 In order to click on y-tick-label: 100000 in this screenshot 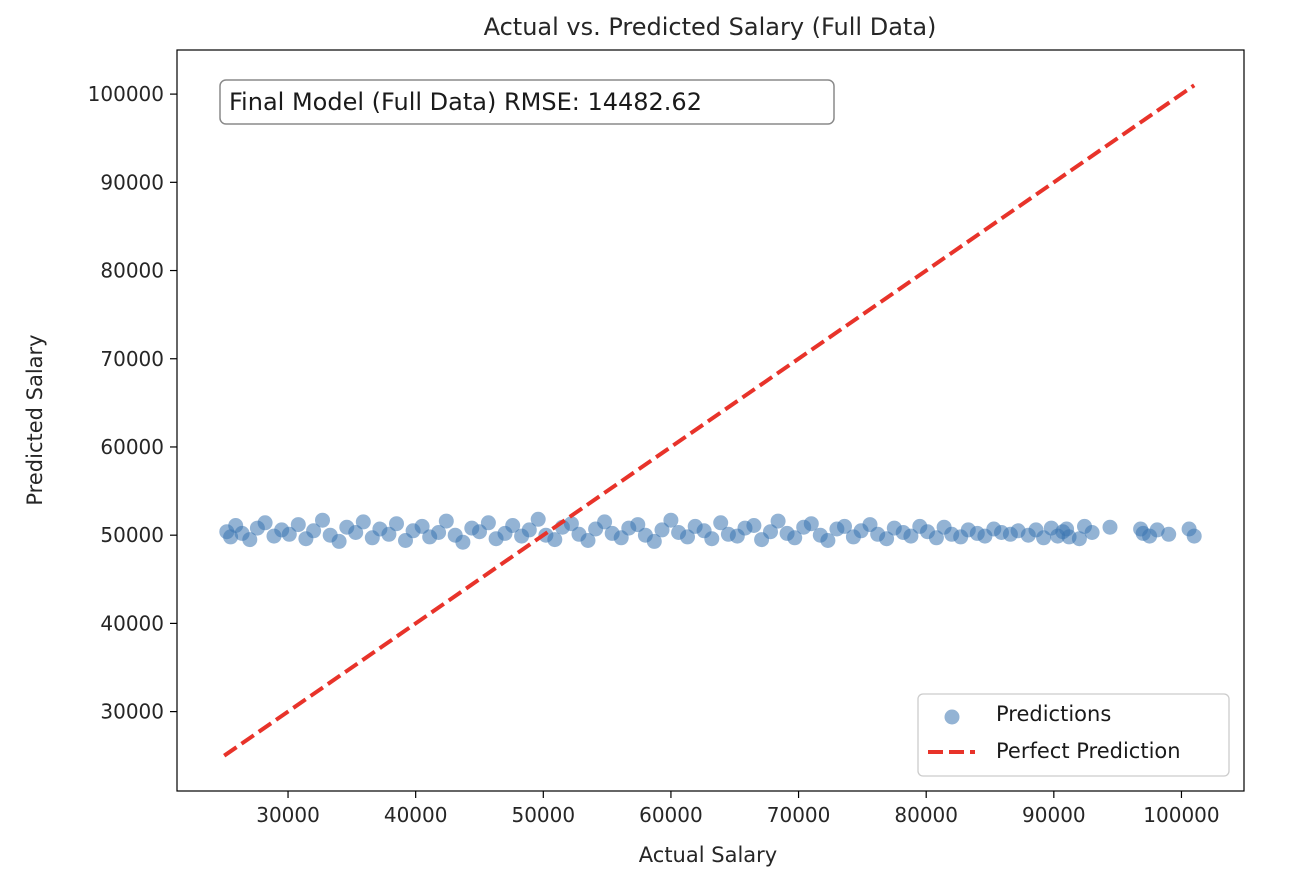, I will do `click(126, 94)`.